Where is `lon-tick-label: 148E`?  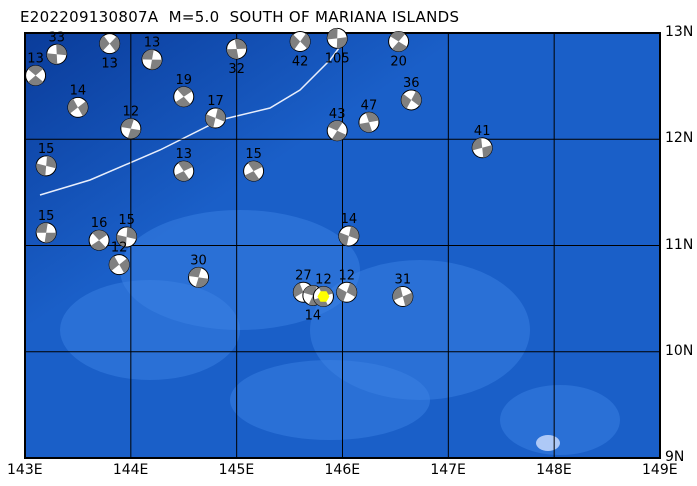
lon-tick-label: 148E is located at coordinates (554, 470).